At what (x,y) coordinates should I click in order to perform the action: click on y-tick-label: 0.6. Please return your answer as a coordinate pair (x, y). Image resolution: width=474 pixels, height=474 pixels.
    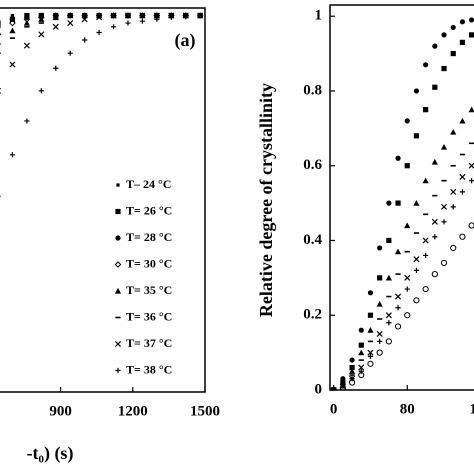
    Looking at the image, I should click on (312, 165).